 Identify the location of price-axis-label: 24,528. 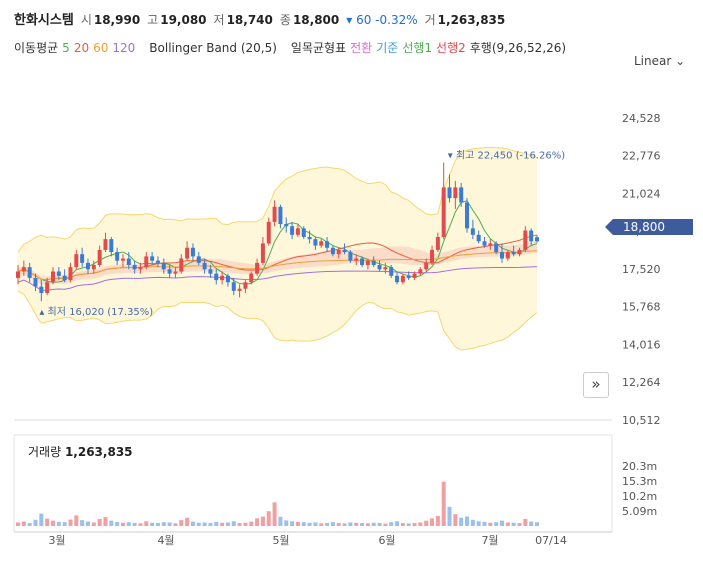
(641, 118).